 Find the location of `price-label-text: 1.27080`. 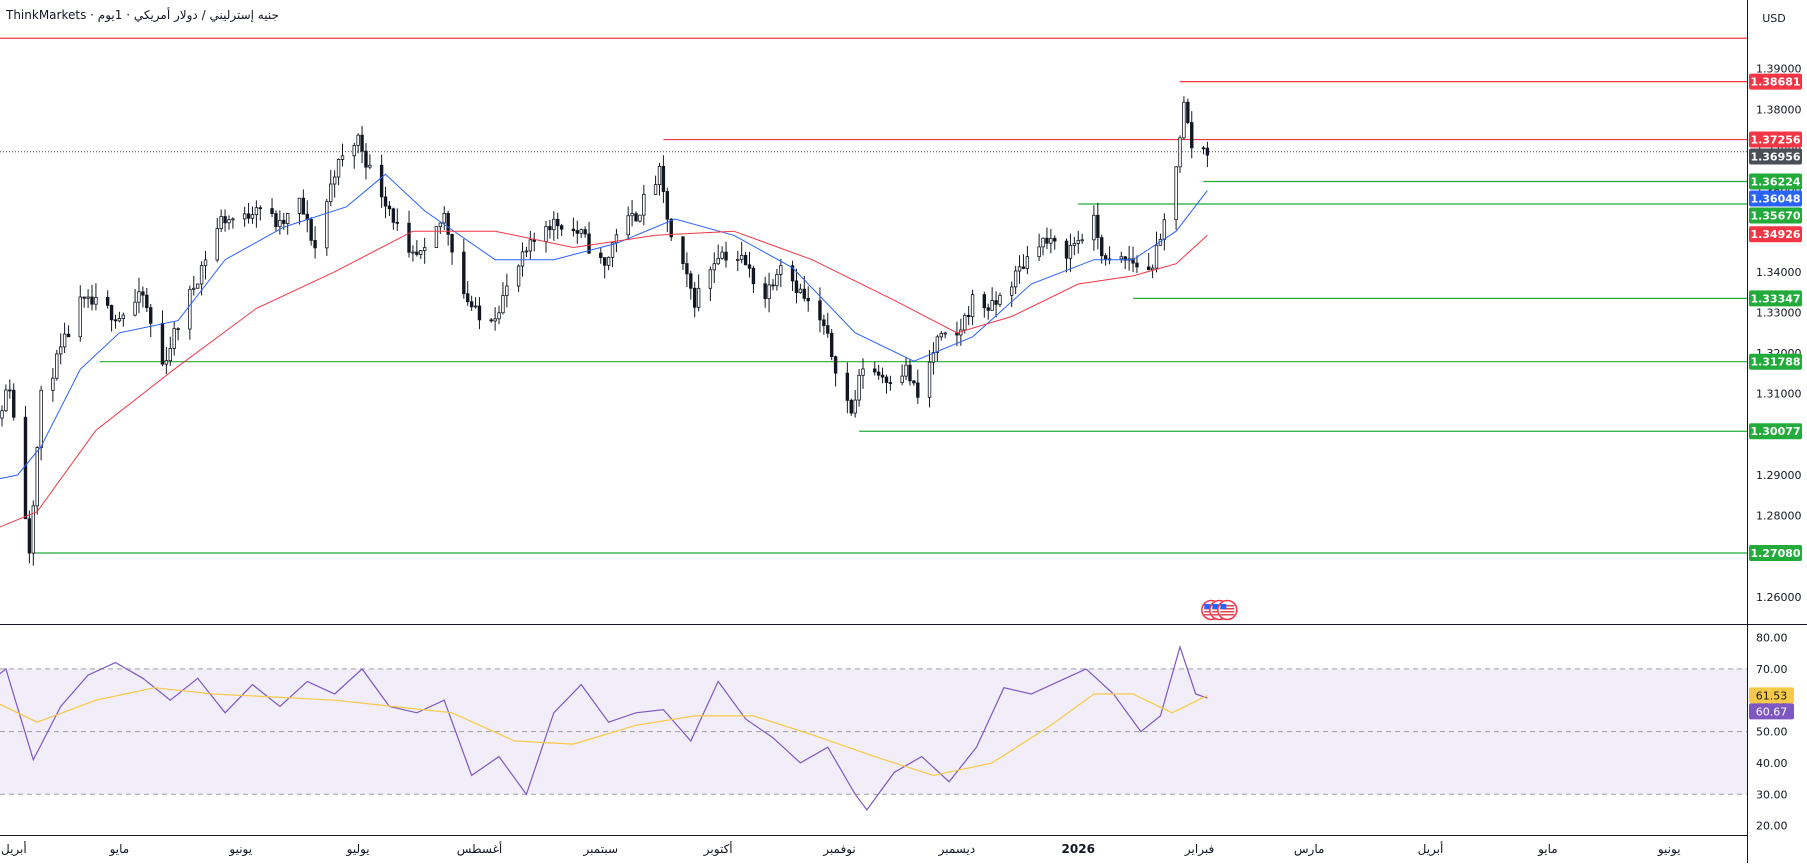

price-label-text: 1.27080 is located at coordinates (1775, 553).